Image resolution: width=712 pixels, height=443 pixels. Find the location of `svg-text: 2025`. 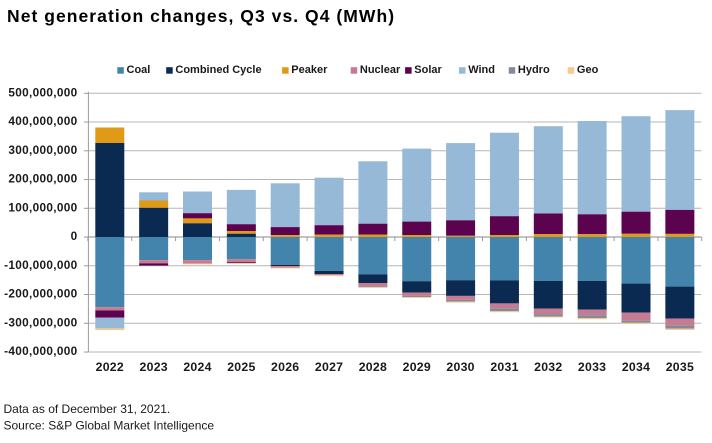

svg-text: 2025 is located at coordinates (241, 367).